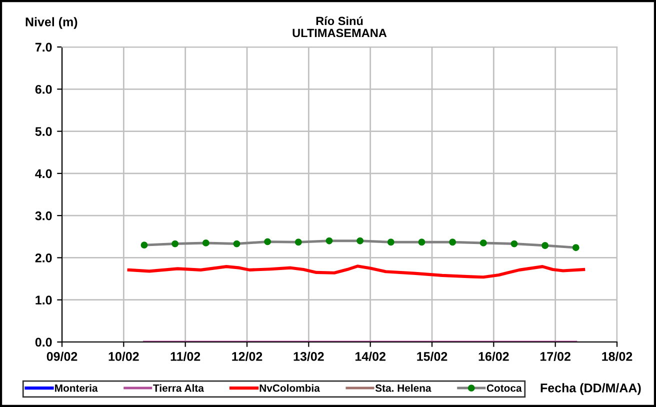  I want to click on legend-label: NvColombia, so click(290, 388).